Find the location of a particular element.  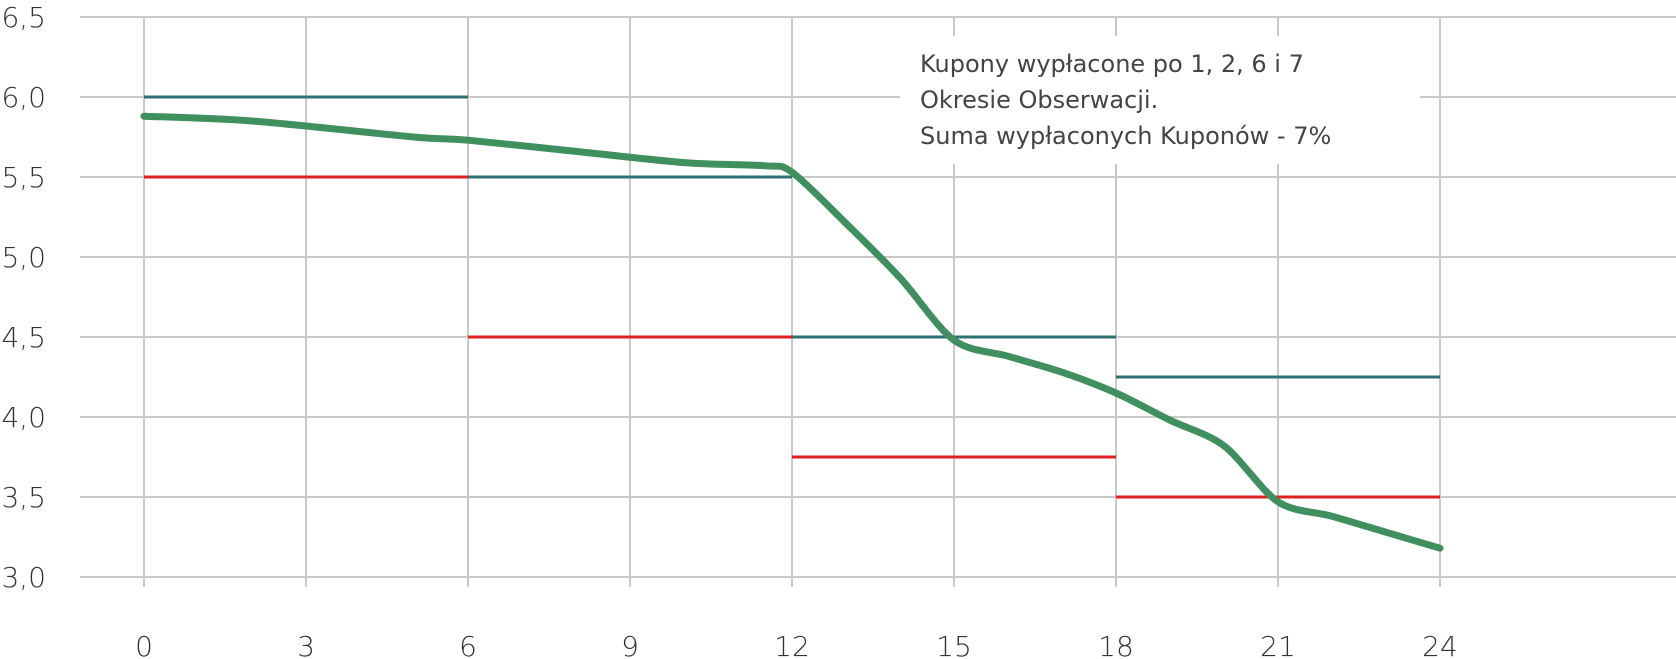

annotation-line-3: Suma wypłaconych Kuponów - 7% is located at coordinates (1125, 136).